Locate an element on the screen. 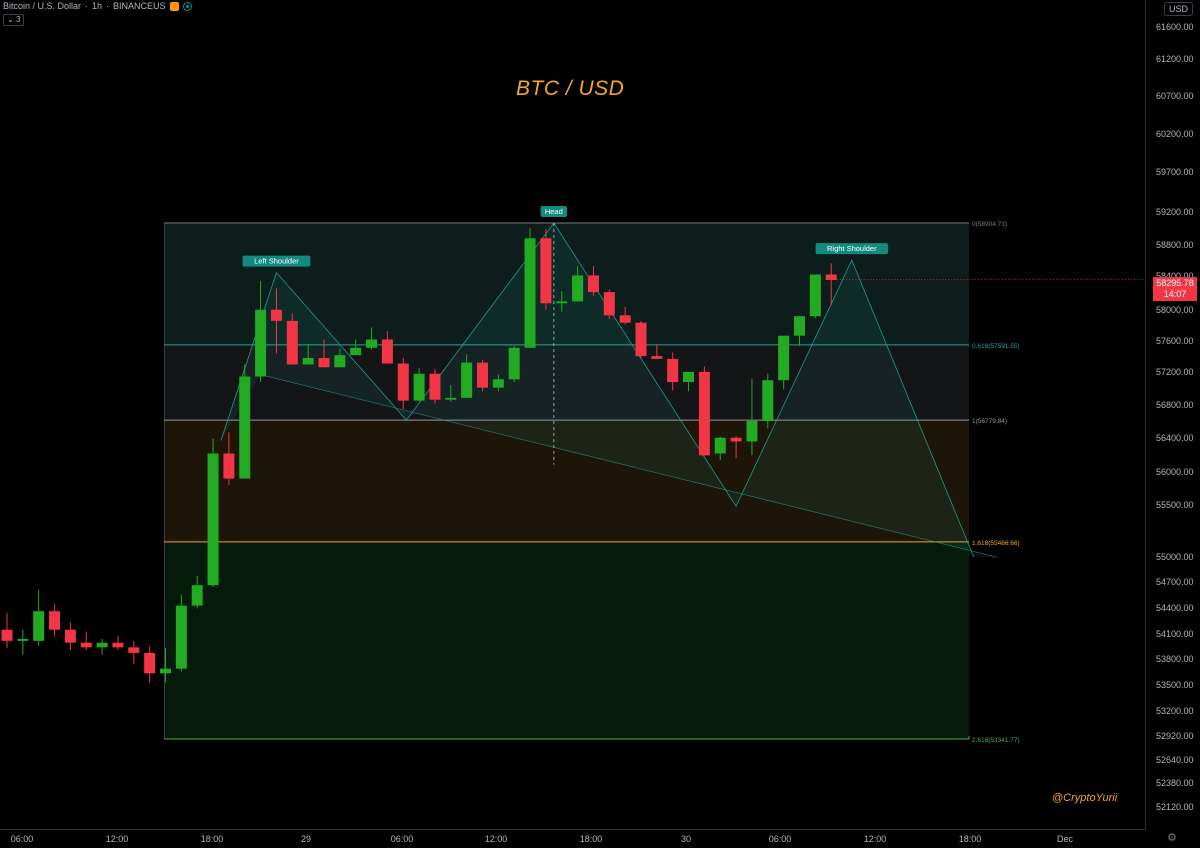  price-axis-label: 61600.00 is located at coordinates (1175, 27).